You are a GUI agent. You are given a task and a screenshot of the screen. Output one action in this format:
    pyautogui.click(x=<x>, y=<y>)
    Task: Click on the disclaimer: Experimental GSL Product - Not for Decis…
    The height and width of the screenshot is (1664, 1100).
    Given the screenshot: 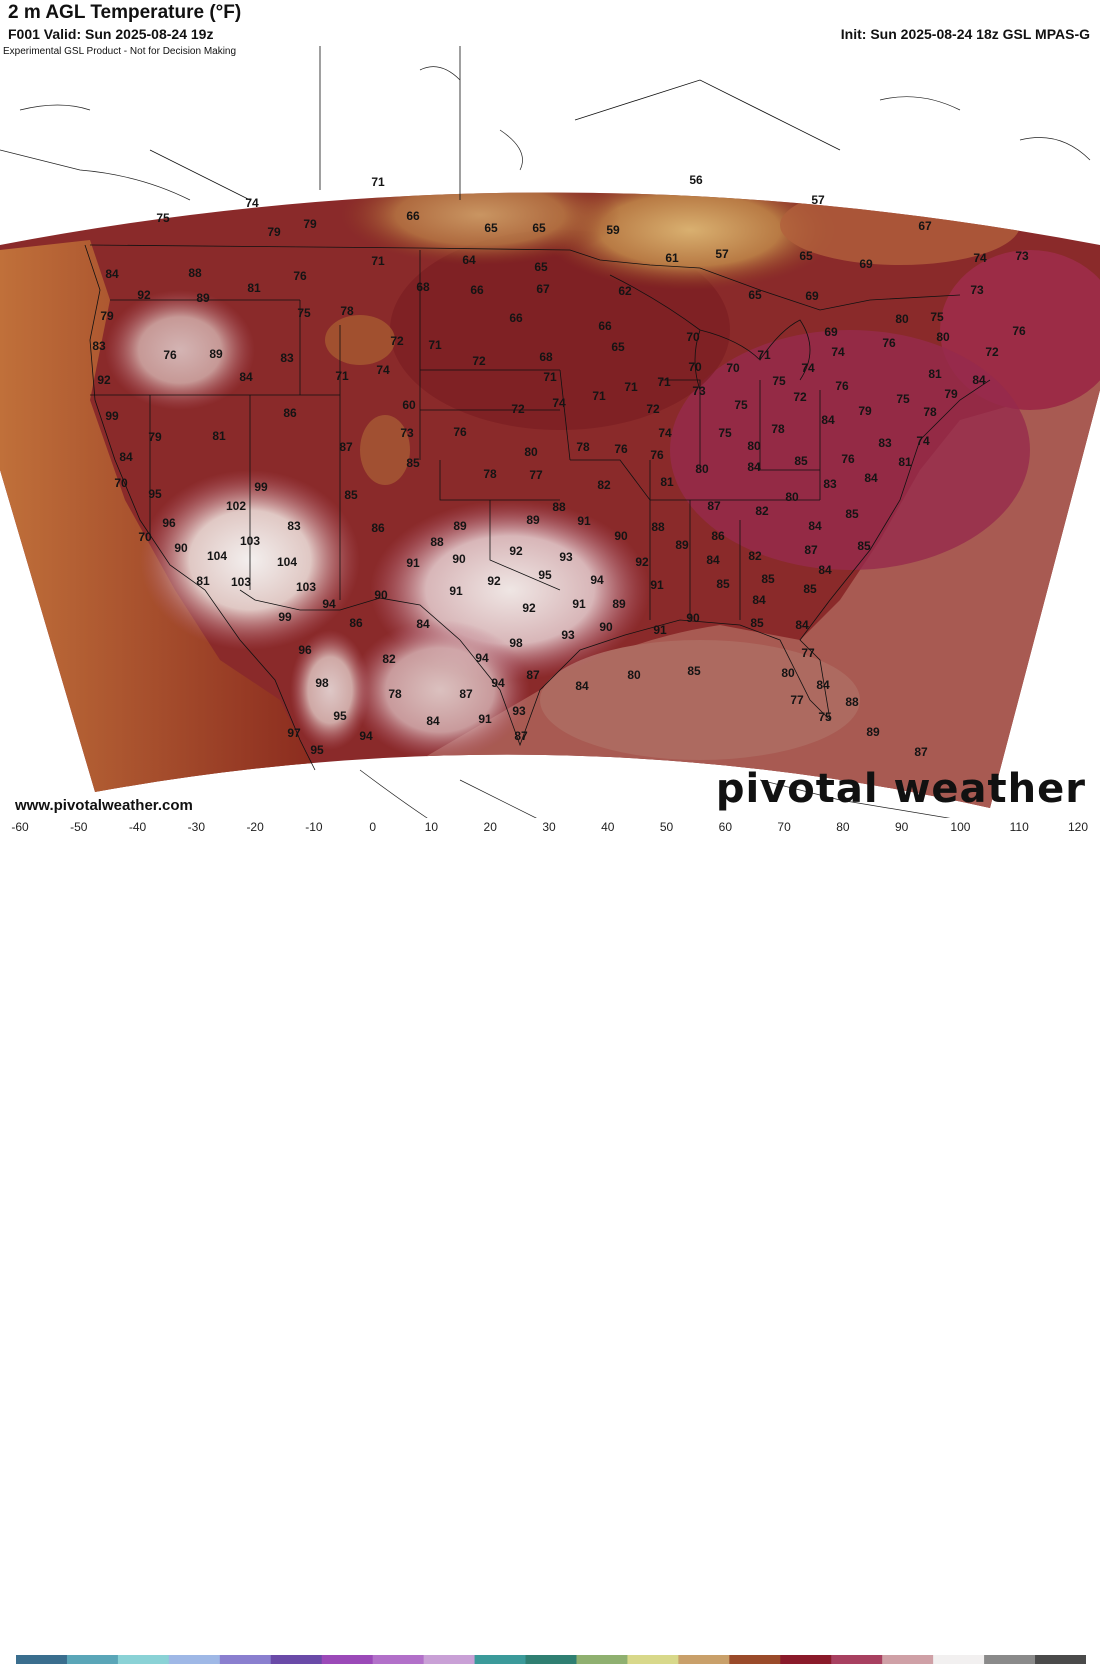 What is the action you would take?
    pyautogui.click(x=120, y=51)
    